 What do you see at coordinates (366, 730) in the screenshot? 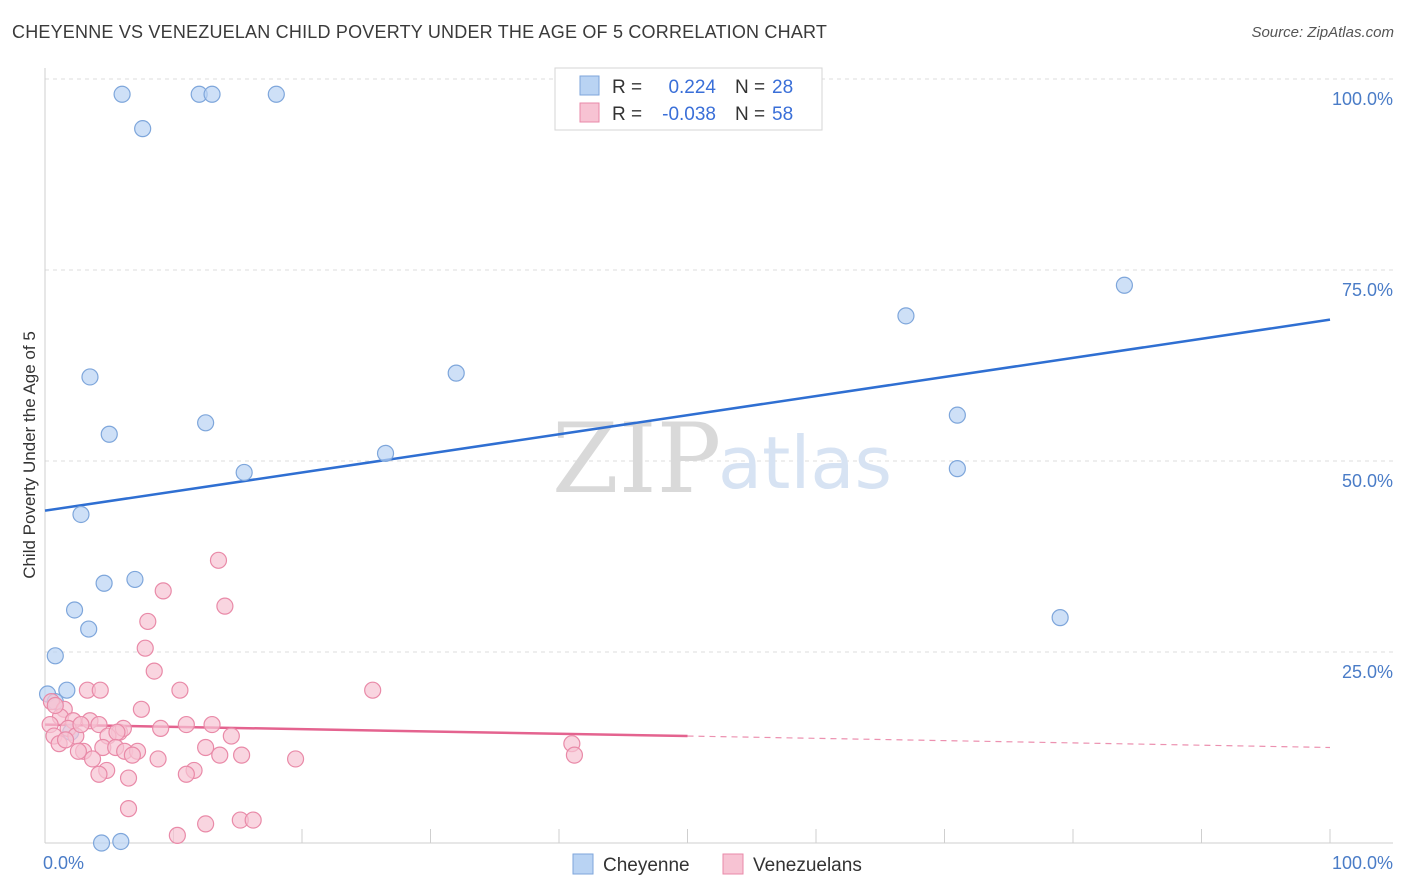
I see `trendline-venezuelans` at bounding box center [366, 730].